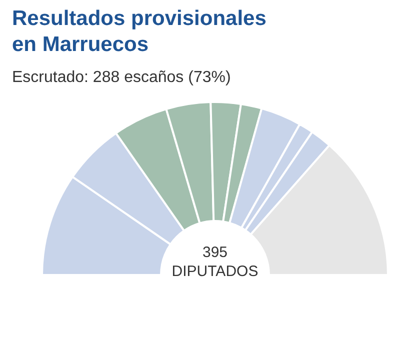 The height and width of the screenshot is (346, 414). I want to click on chart-title: Resultados provisionales en Marruecos, so click(139, 31).